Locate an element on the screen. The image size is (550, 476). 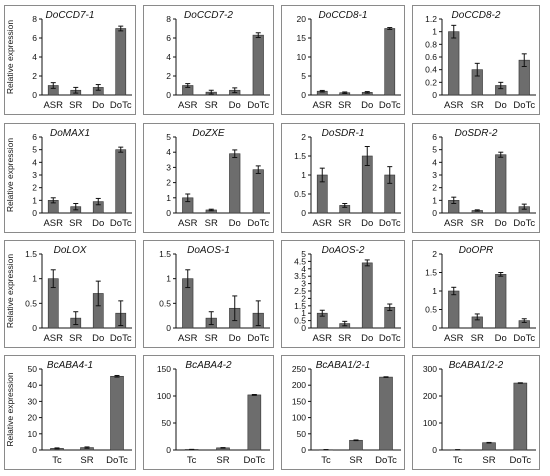
panel-dosdr-2-x-tick-label-do: Do is located at coordinates (501, 223).